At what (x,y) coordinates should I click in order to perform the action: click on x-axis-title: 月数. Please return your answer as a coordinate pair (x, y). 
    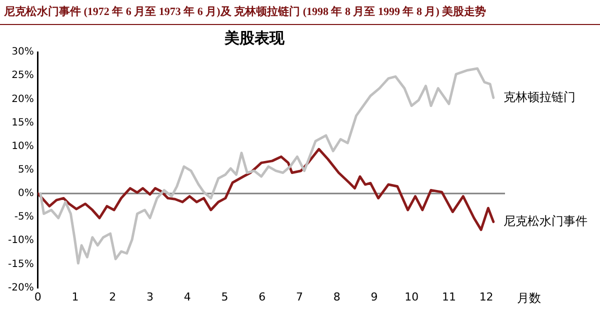
    Looking at the image, I should click on (529, 298).